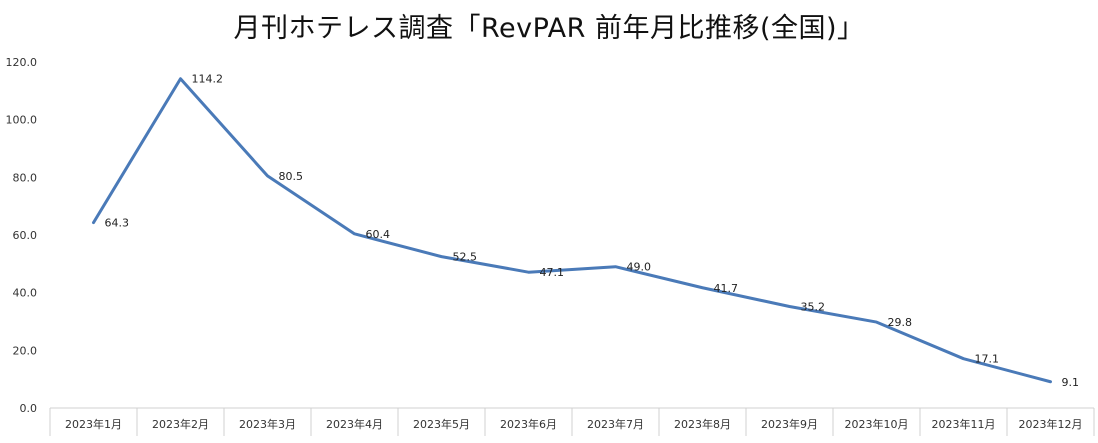  I want to click on data-label: 47.1, so click(552, 272).